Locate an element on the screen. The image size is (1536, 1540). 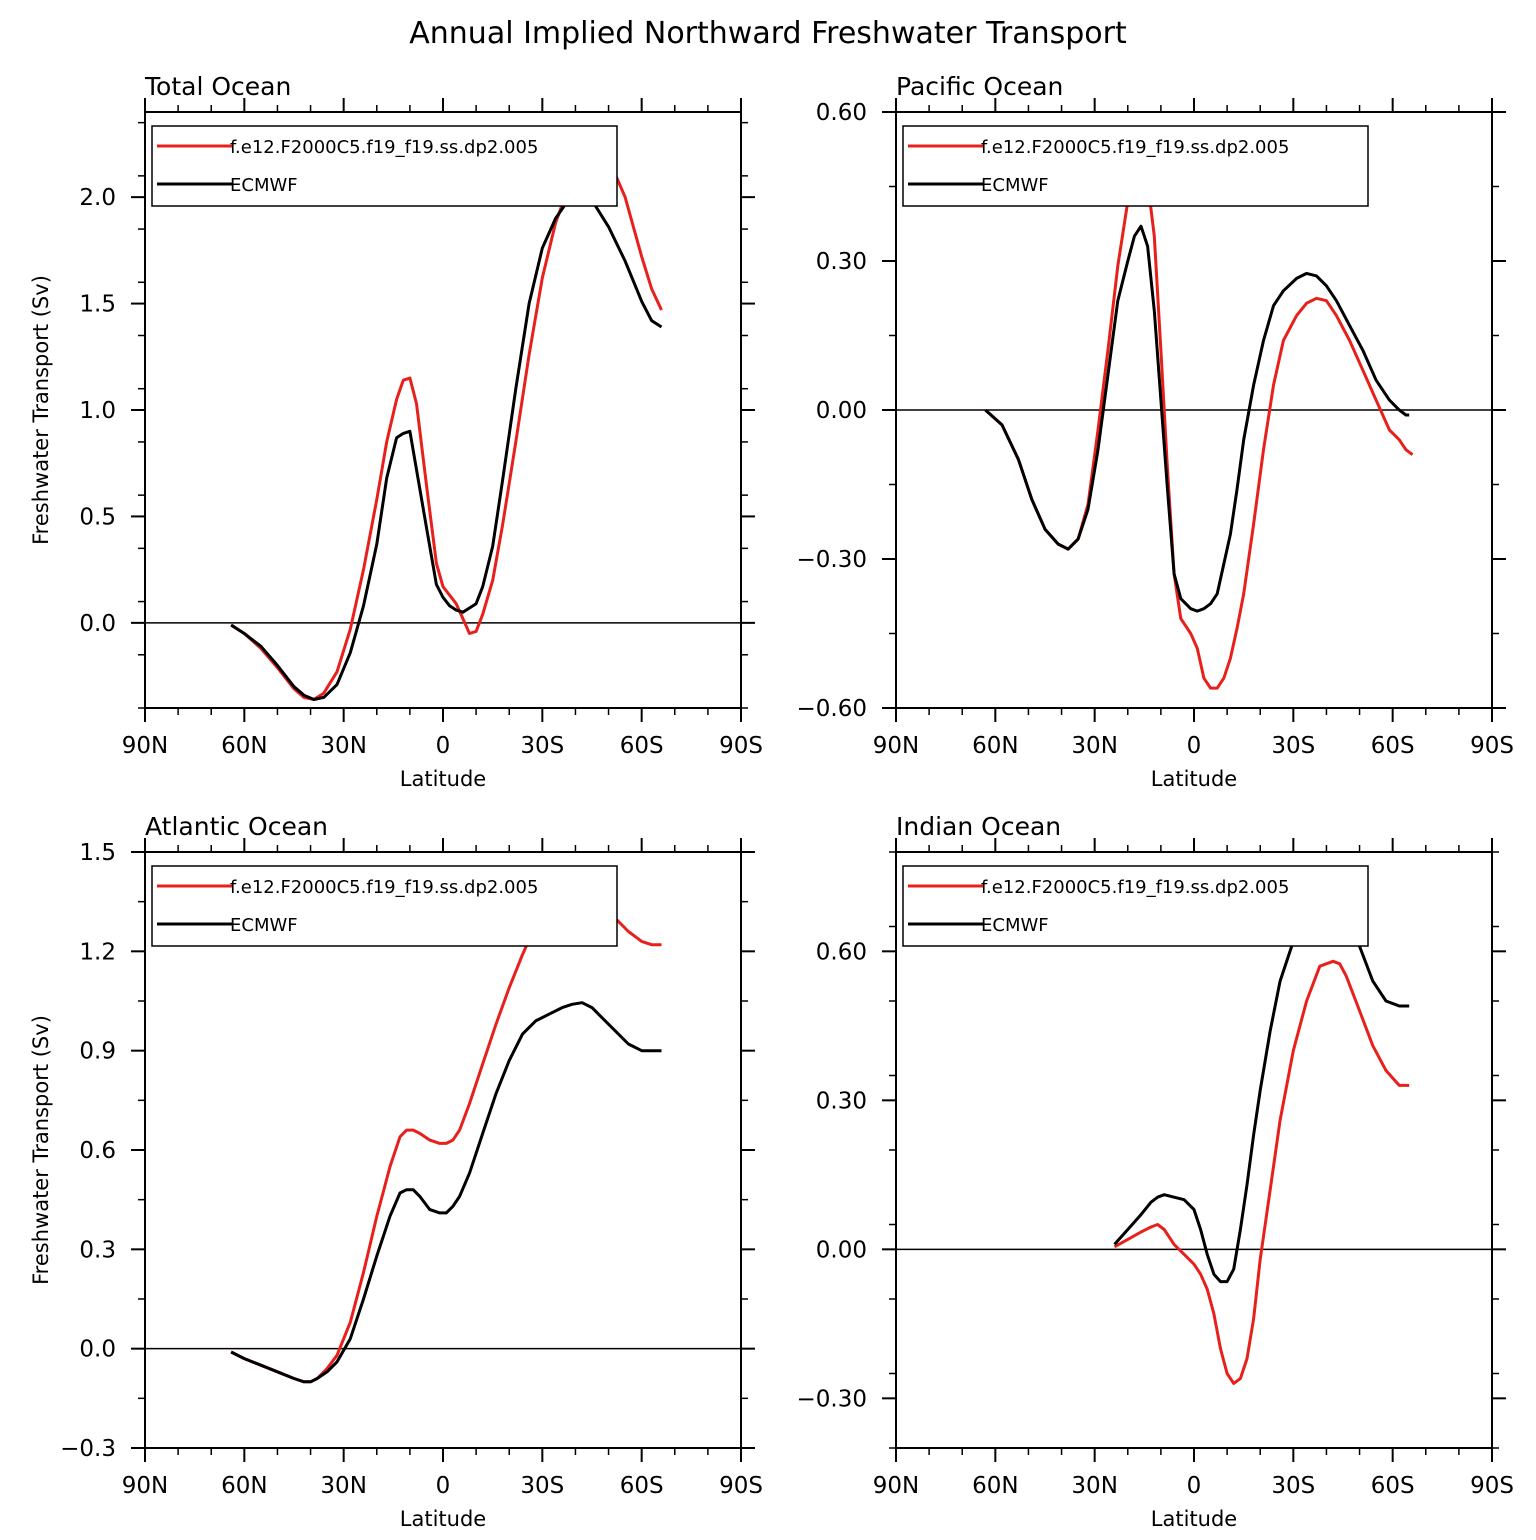
y-tick-label: 0.9 is located at coordinates (97, 1052).